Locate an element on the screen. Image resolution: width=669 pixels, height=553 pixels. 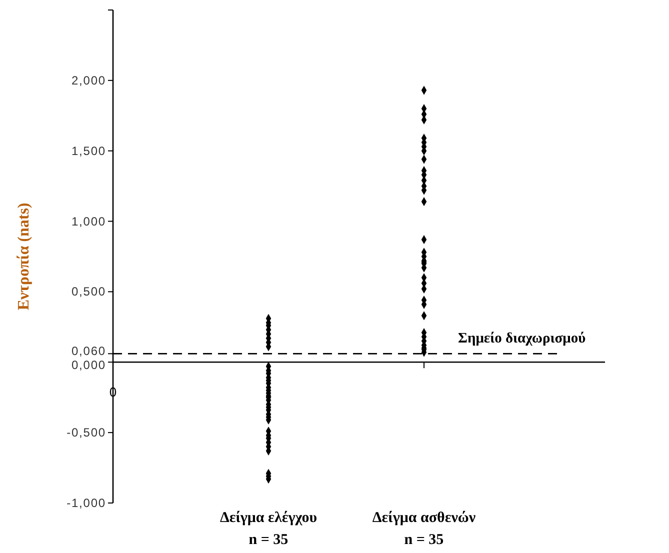
y-tick-label: -0,500 is located at coordinates (86, 433).